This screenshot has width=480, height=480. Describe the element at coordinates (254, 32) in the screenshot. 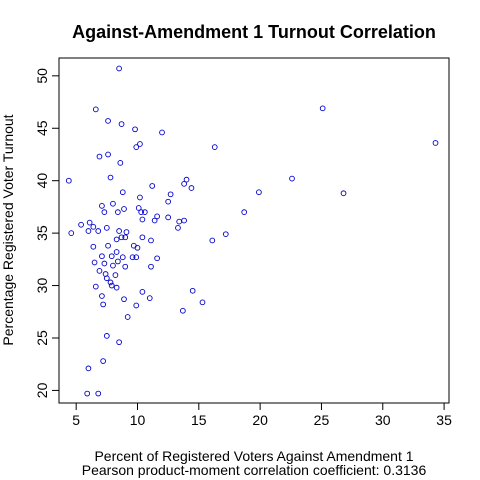

I see `chart-title: Against-Amendment 1 Turnout Correlation` at that location.